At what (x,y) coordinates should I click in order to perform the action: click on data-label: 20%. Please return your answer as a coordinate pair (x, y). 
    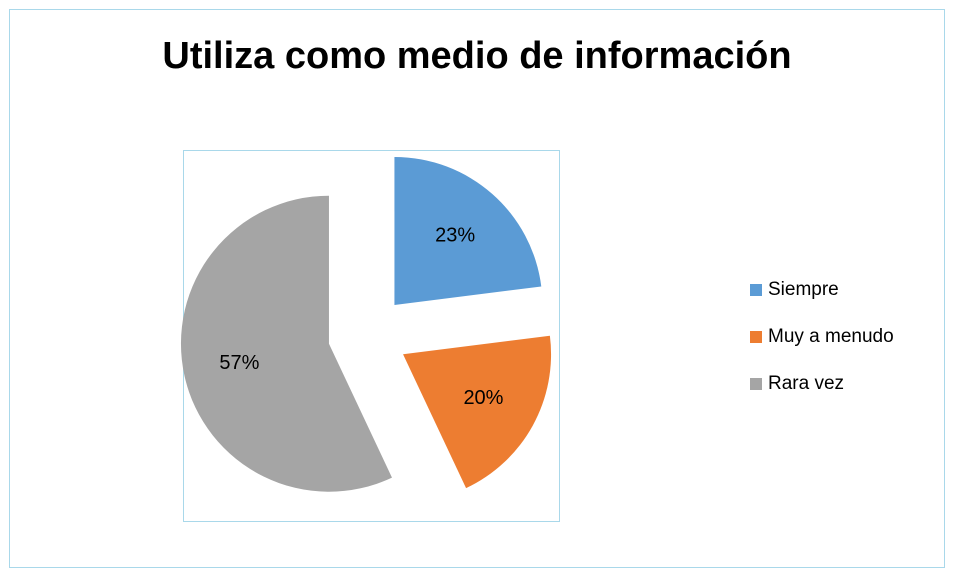
    Looking at the image, I should click on (483, 398).